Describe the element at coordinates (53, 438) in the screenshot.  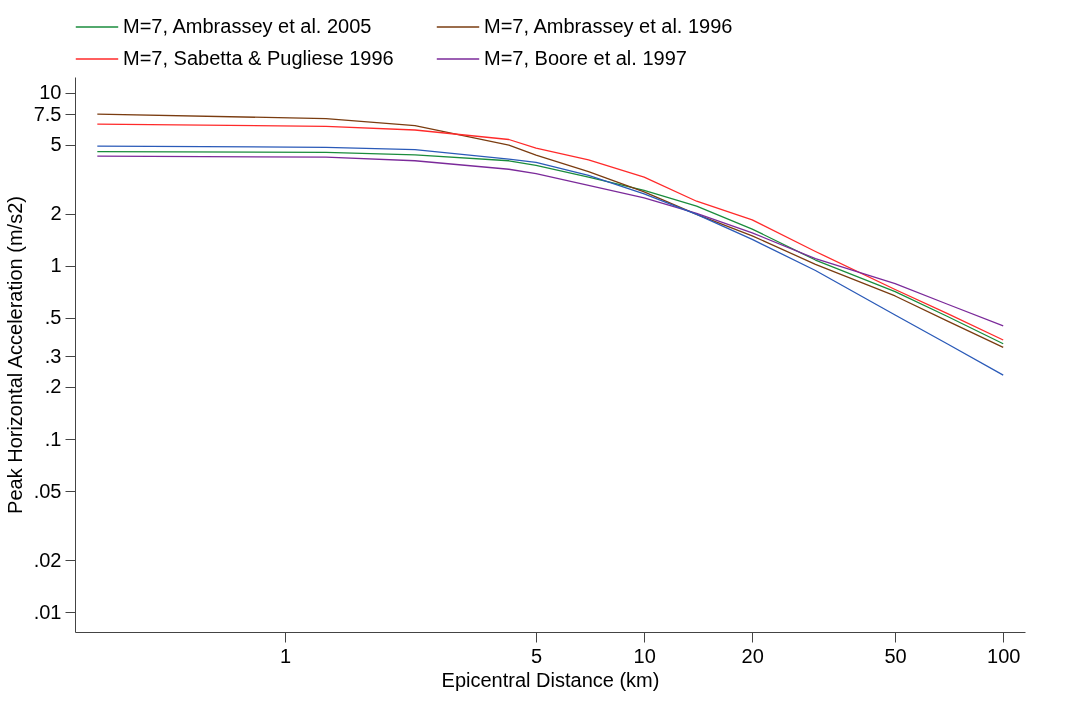
I see `y-tick-label: .1` at that location.